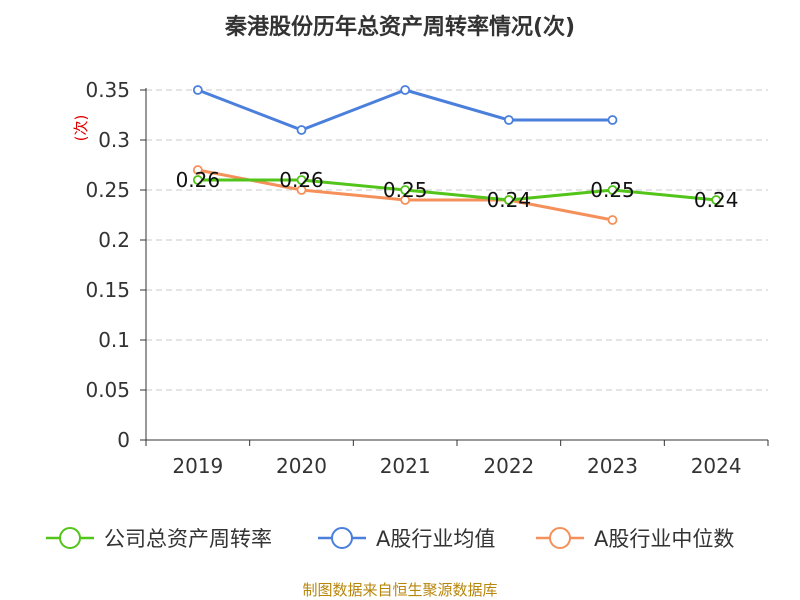  What do you see at coordinates (114, 140) in the screenshot?
I see `y-tick-label: 0.3` at bounding box center [114, 140].